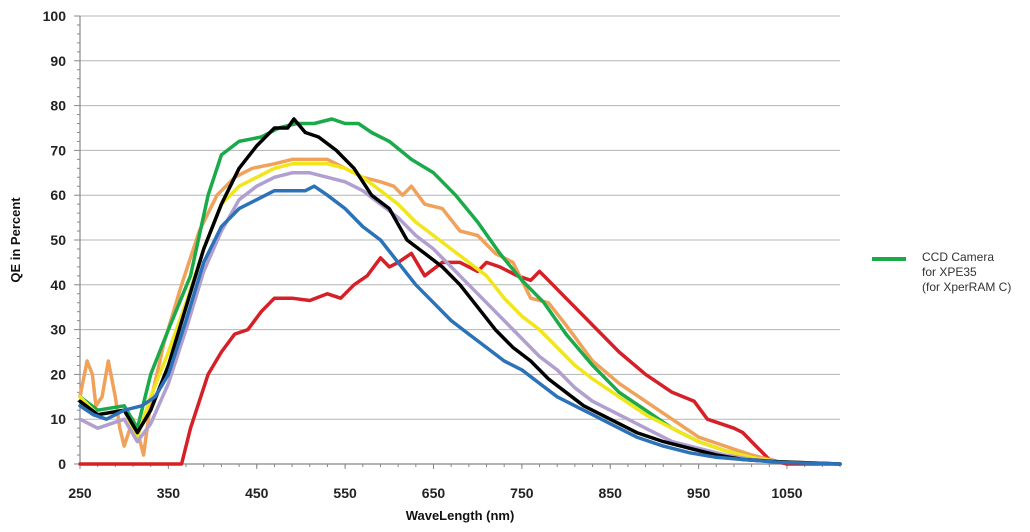 The image size is (1030, 532). I want to click on y-tick-label: 40, so click(58, 285).